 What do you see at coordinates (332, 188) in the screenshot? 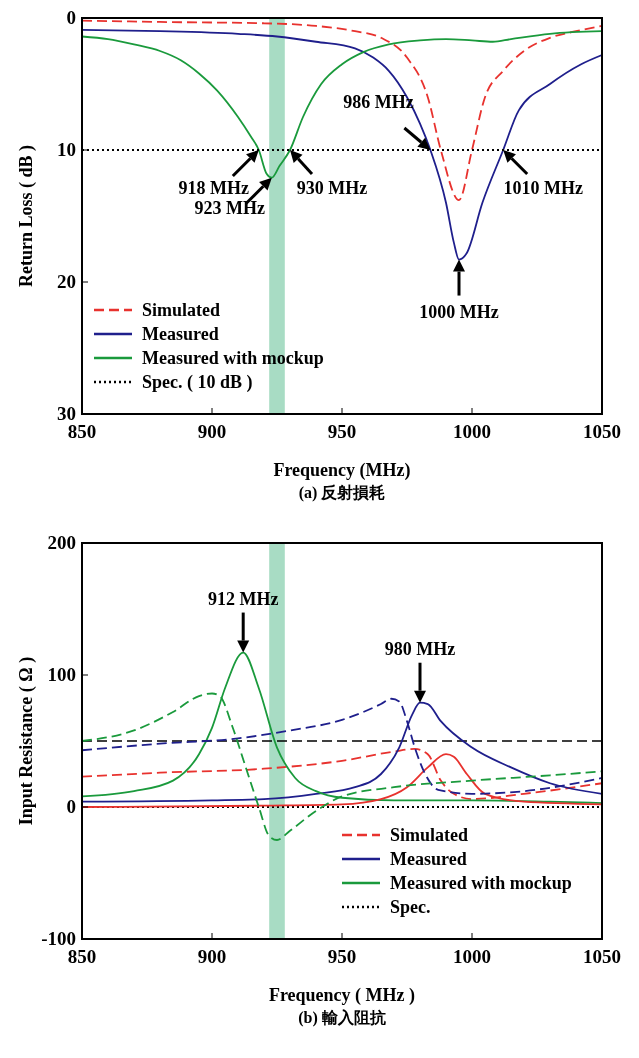
I see `annotation: 930 MHz` at bounding box center [332, 188].